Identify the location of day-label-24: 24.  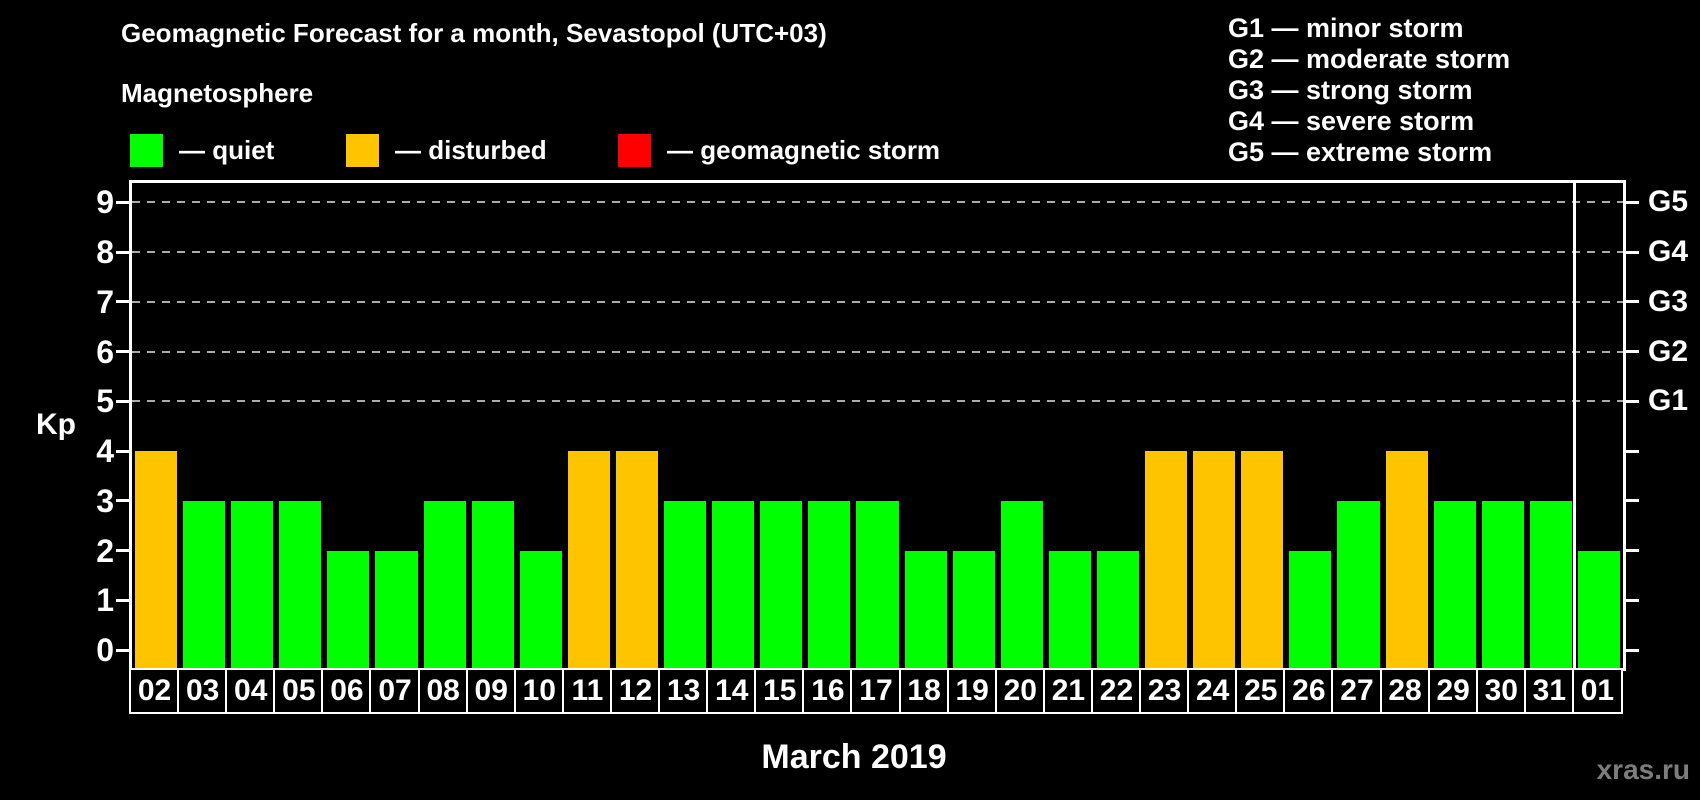
(1213, 691).